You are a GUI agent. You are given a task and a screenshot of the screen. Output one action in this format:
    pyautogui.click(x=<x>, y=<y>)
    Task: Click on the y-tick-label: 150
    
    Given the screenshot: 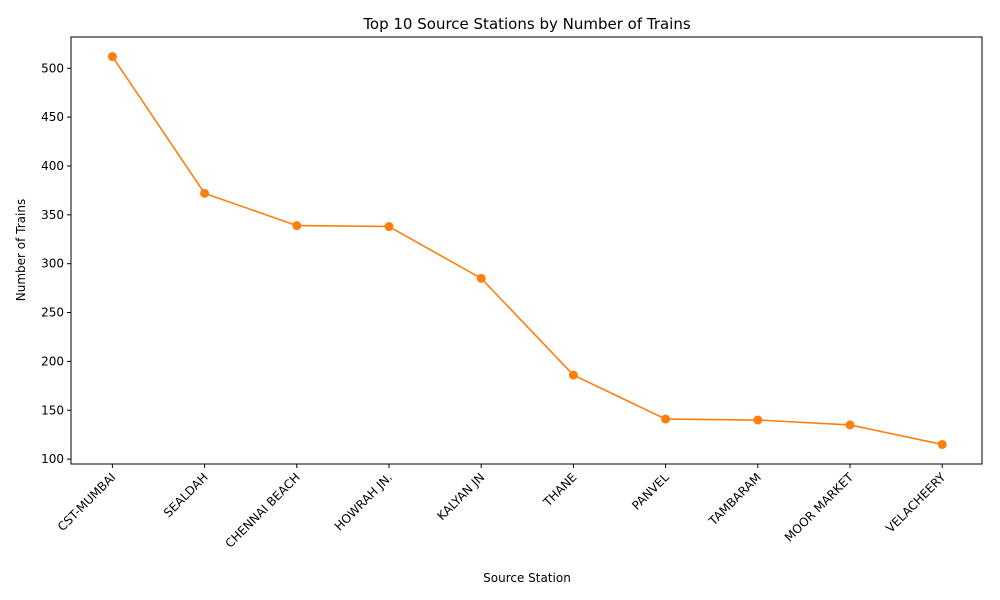 What is the action you would take?
    pyautogui.click(x=52, y=410)
    